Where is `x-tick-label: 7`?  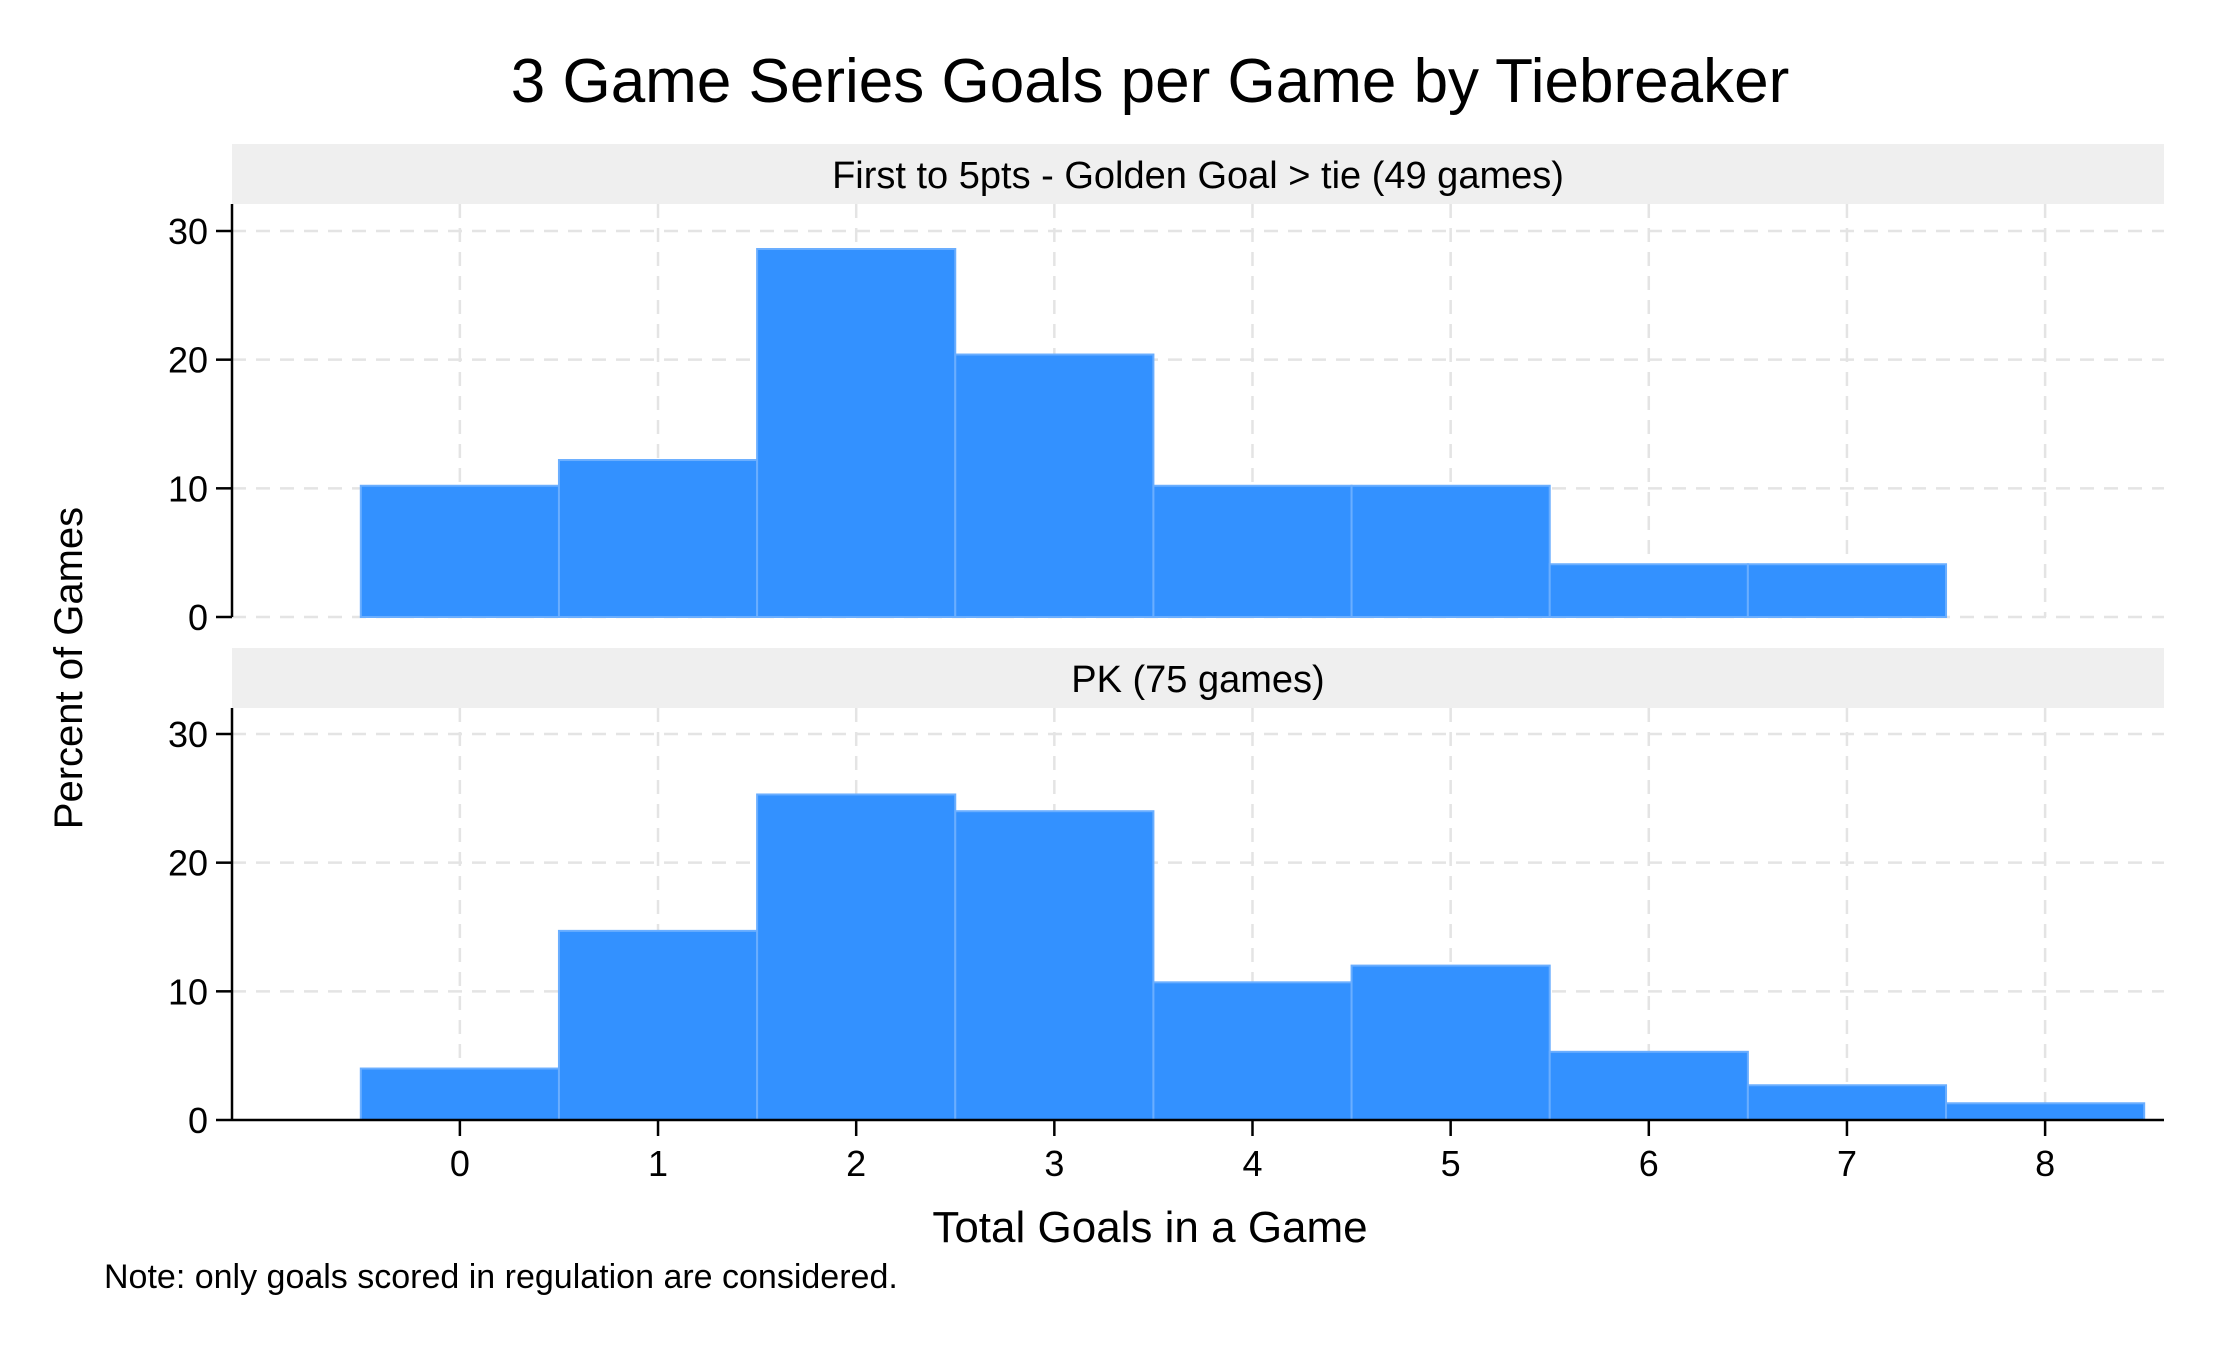 x-tick-label: 7 is located at coordinates (1847, 1163).